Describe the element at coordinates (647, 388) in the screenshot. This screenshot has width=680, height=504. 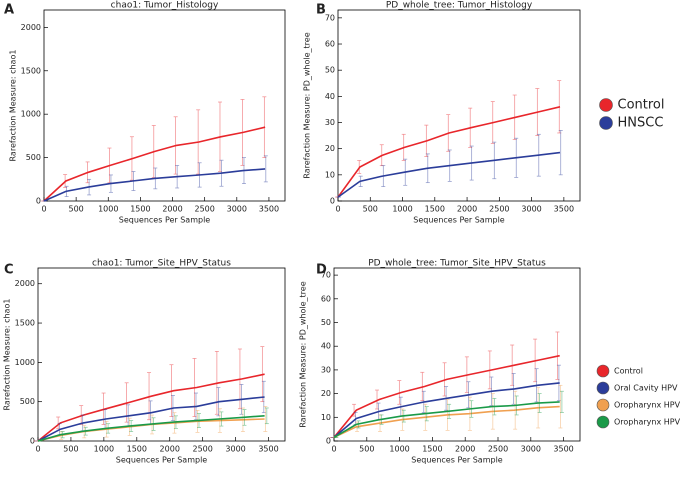
I see `legend-label: Oral Cavity HPV (-)` at that location.